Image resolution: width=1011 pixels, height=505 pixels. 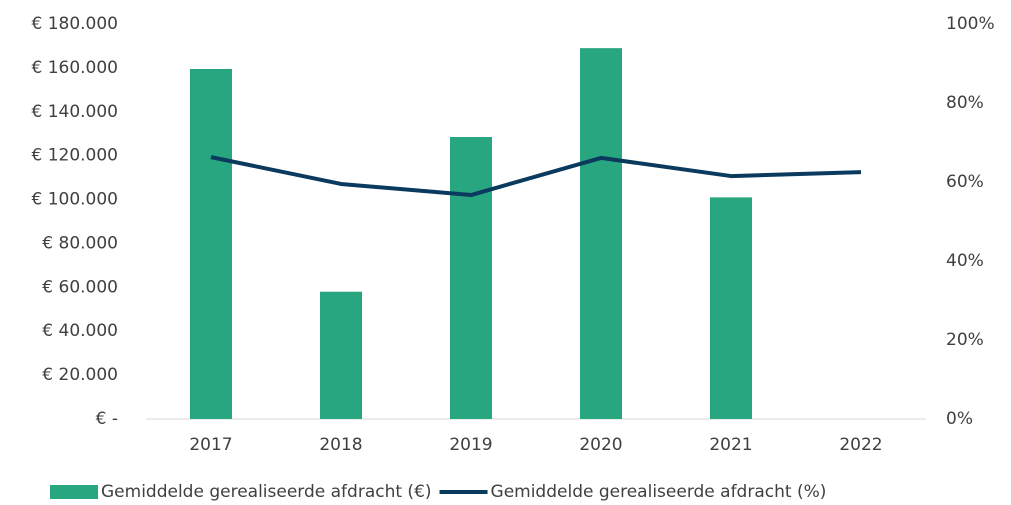 I want to click on y-tick-label: € 160.000, so click(x=74, y=68).